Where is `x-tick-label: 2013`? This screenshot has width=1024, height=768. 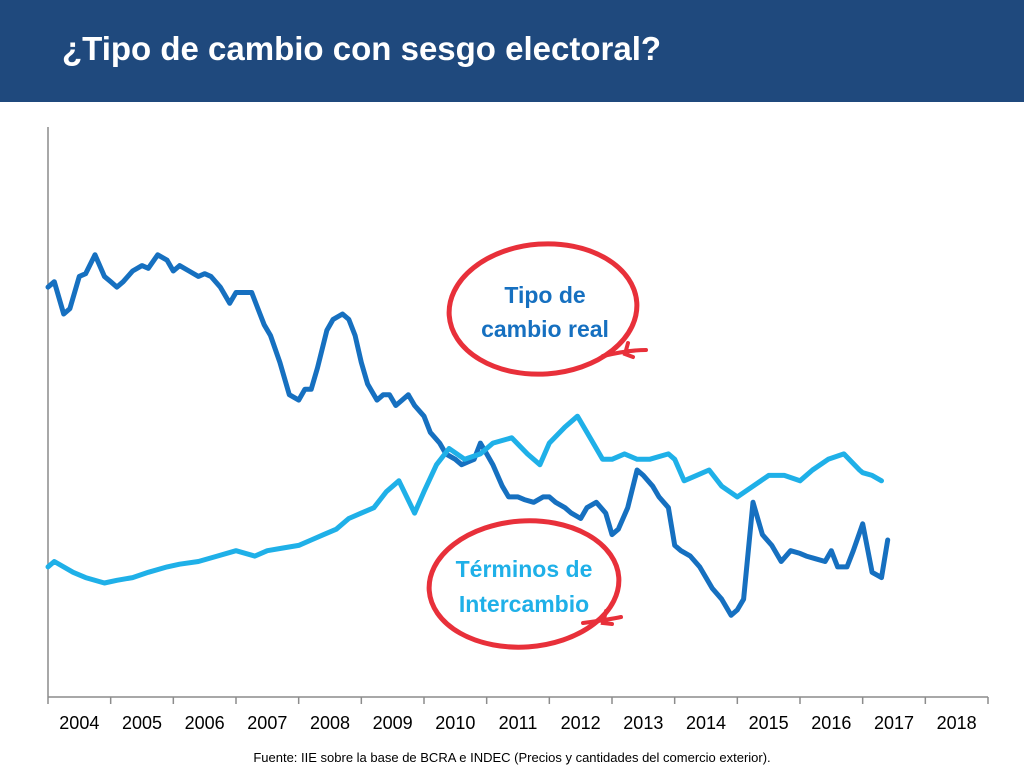
x-tick-label: 2013 is located at coordinates (643, 723).